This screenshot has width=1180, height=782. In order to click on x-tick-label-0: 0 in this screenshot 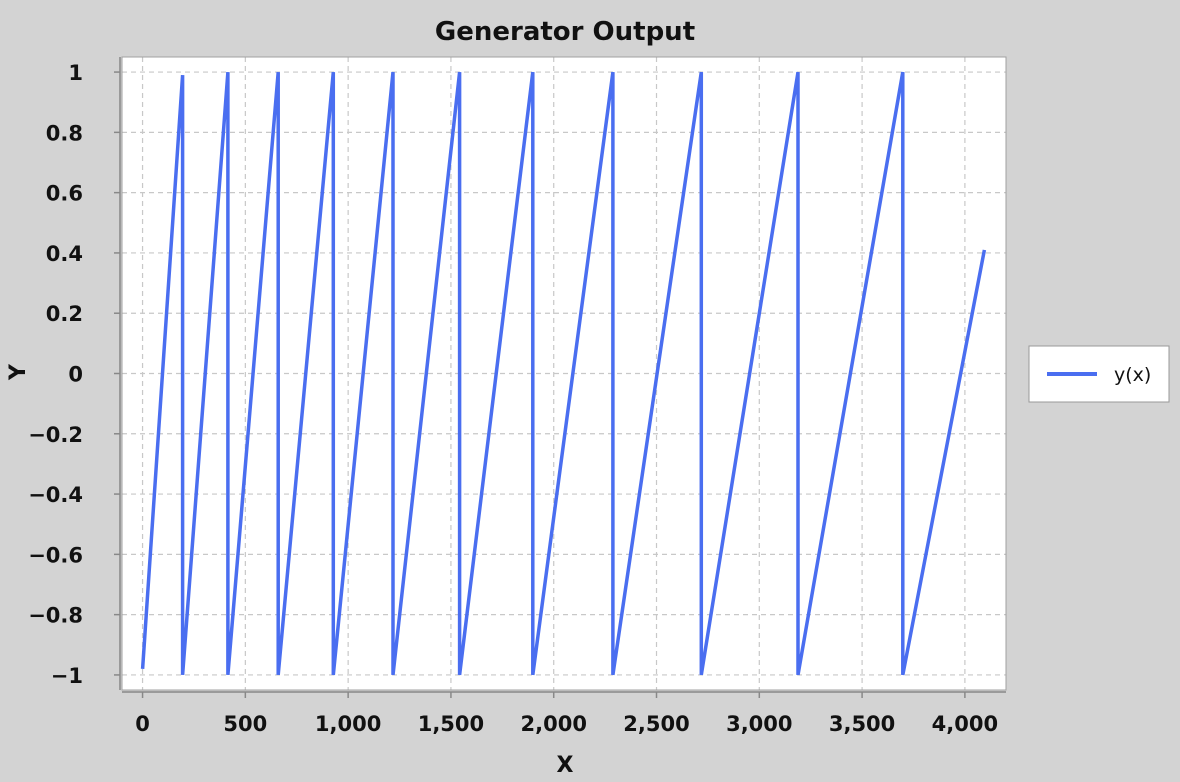, I will do `click(142, 724)`.